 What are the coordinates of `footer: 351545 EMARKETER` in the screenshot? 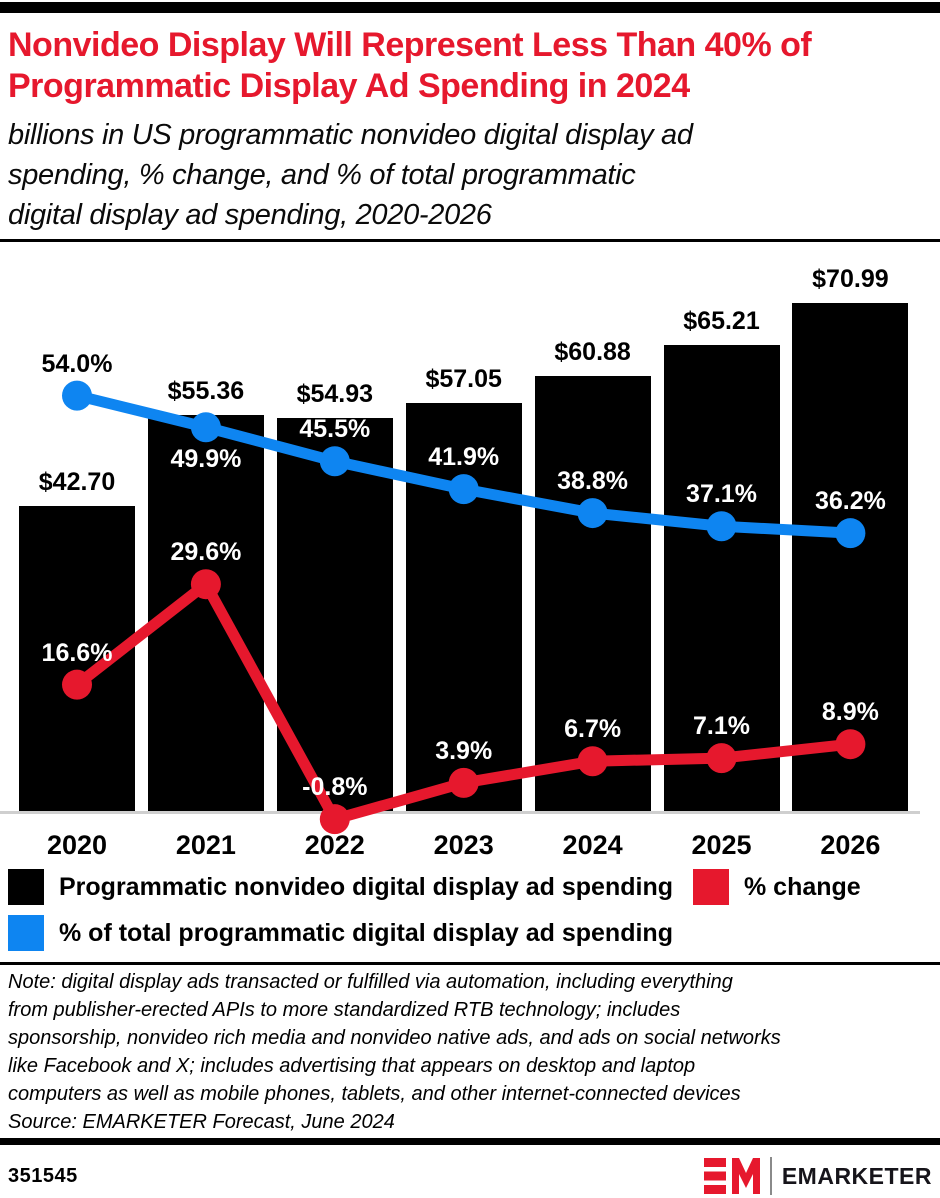 It's located at (470, 1170).